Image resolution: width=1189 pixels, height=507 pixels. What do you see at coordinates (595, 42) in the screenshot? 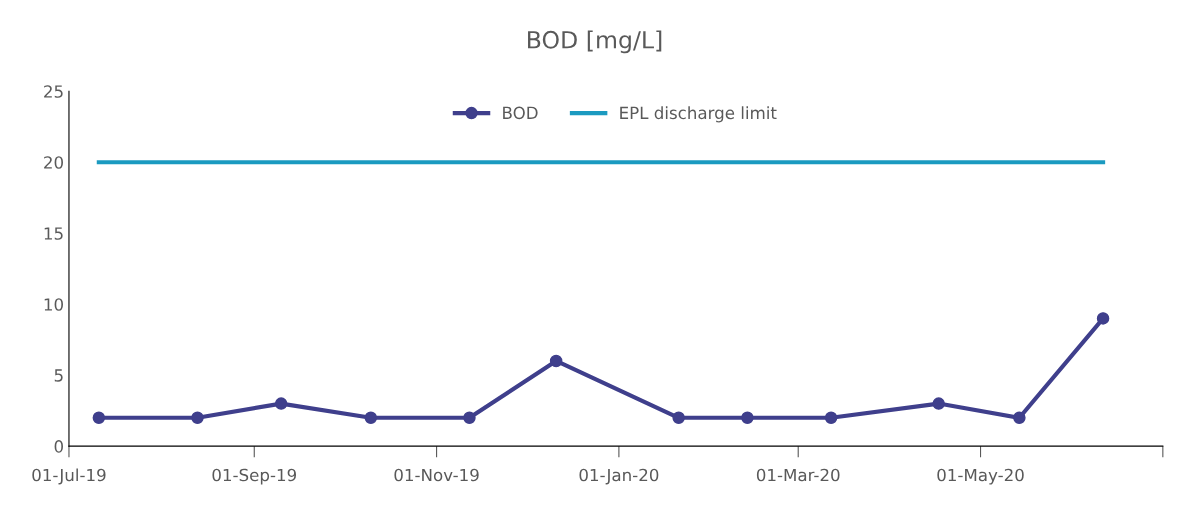
I see `chart-title: BOD [mg/L]` at bounding box center [595, 42].